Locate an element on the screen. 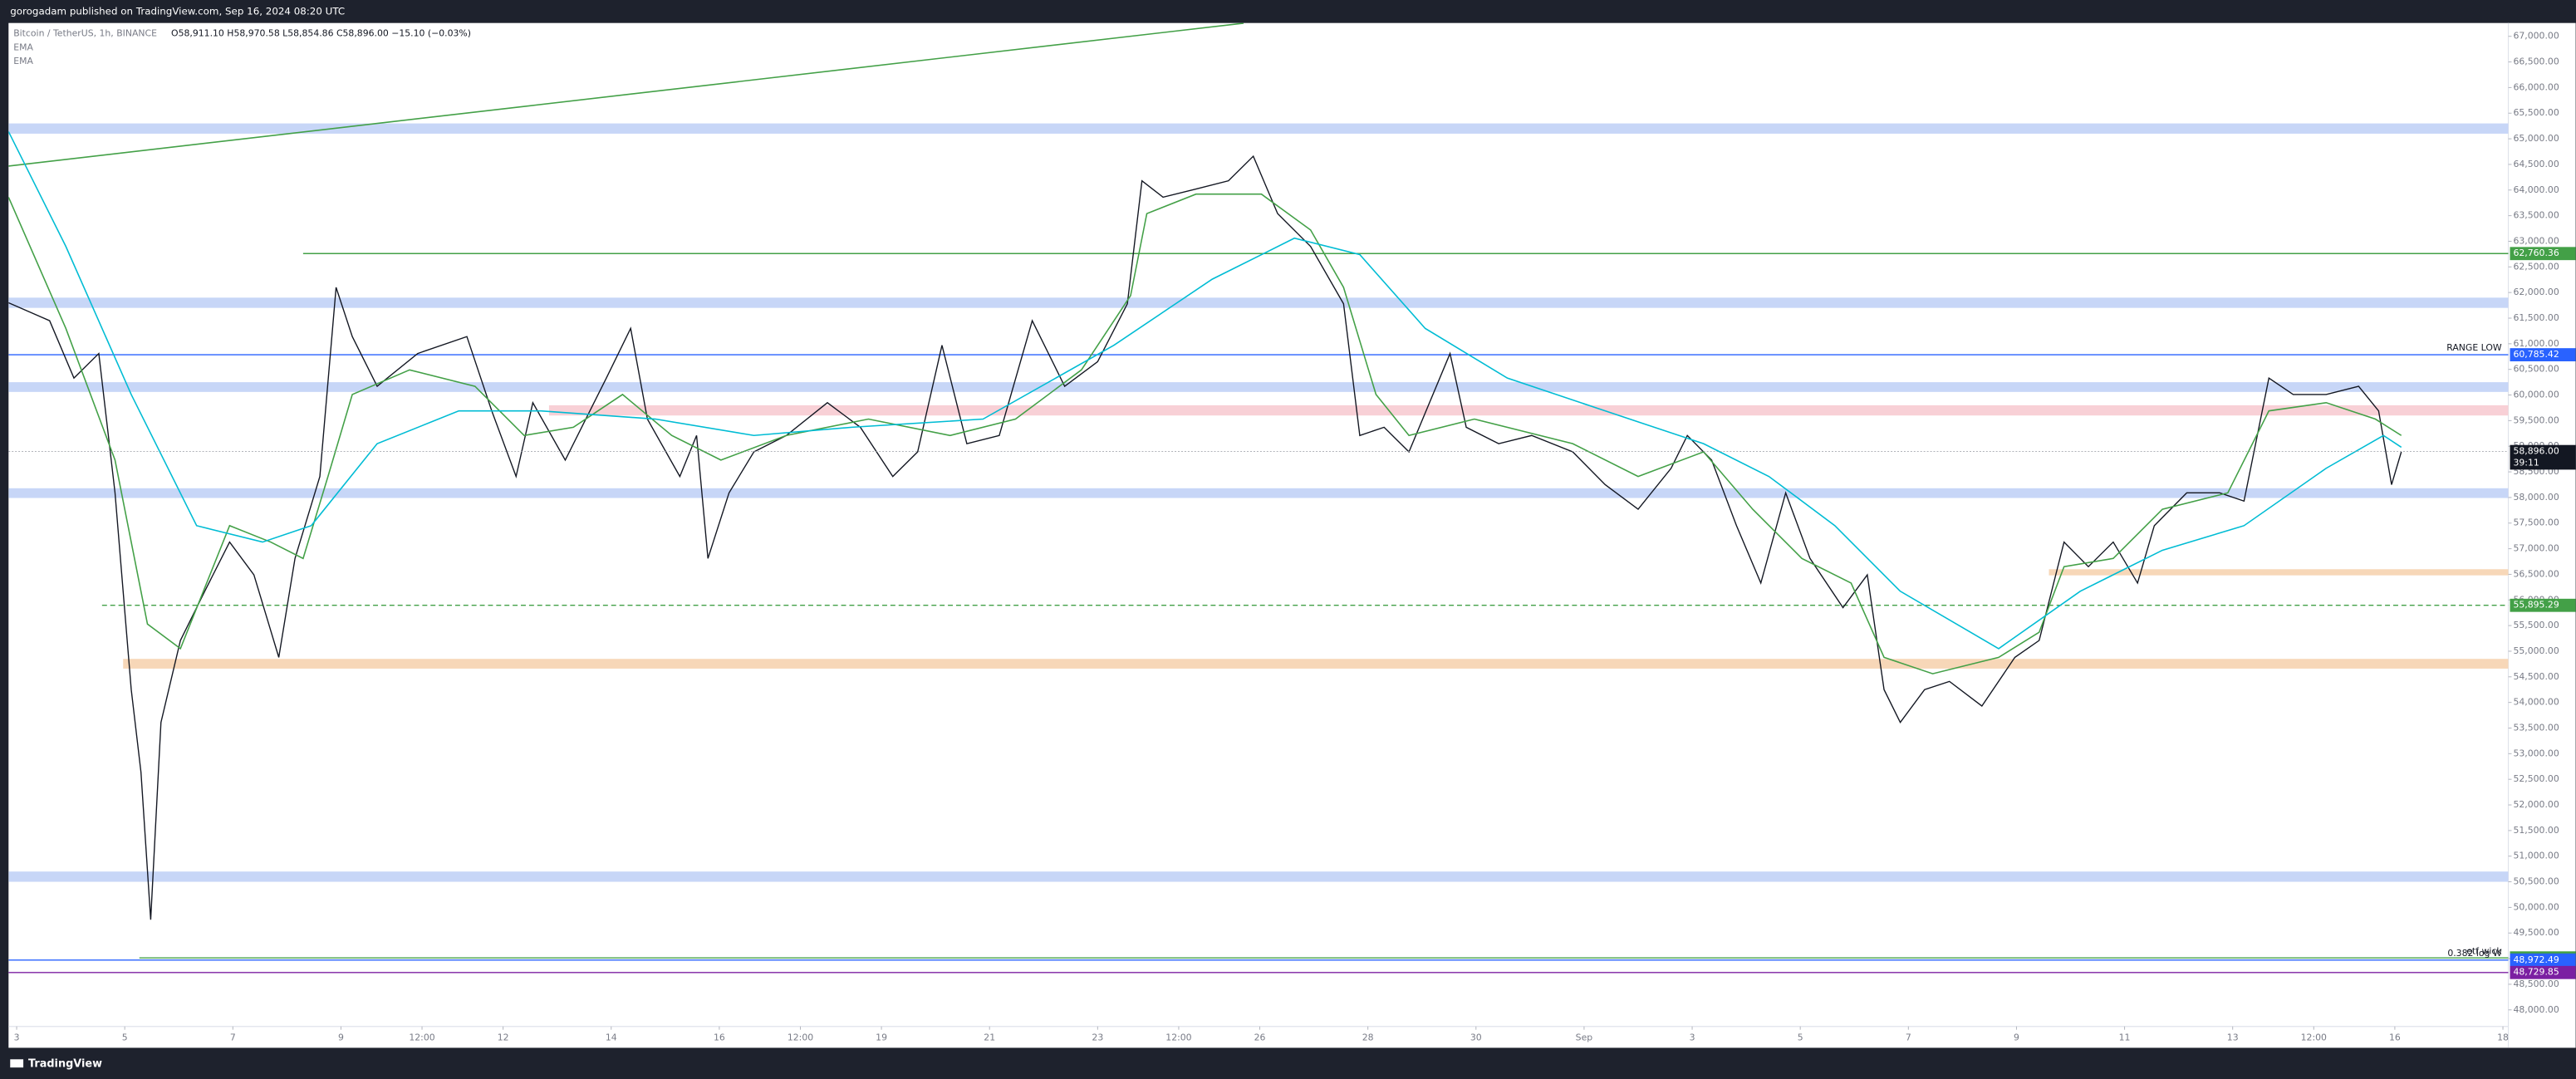 The height and width of the screenshot is (1079, 2576). y-tick-label: 59,500.00 is located at coordinates (2536, 419).